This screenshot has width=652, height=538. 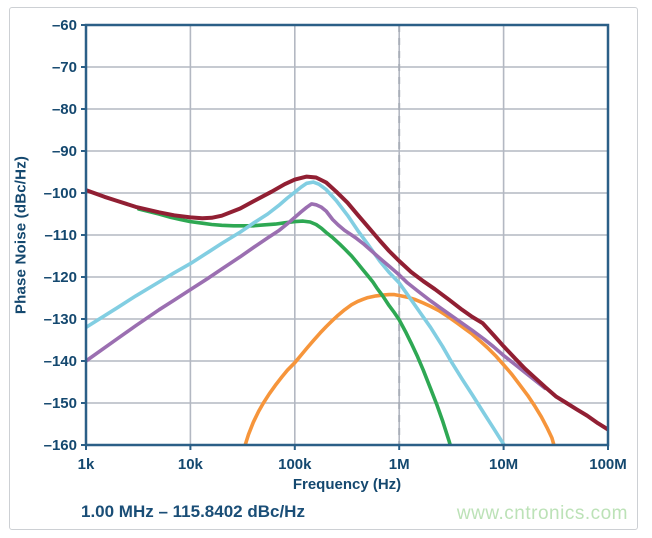 I want to click on y-tick-label: –90, so click(x=64, y=151).